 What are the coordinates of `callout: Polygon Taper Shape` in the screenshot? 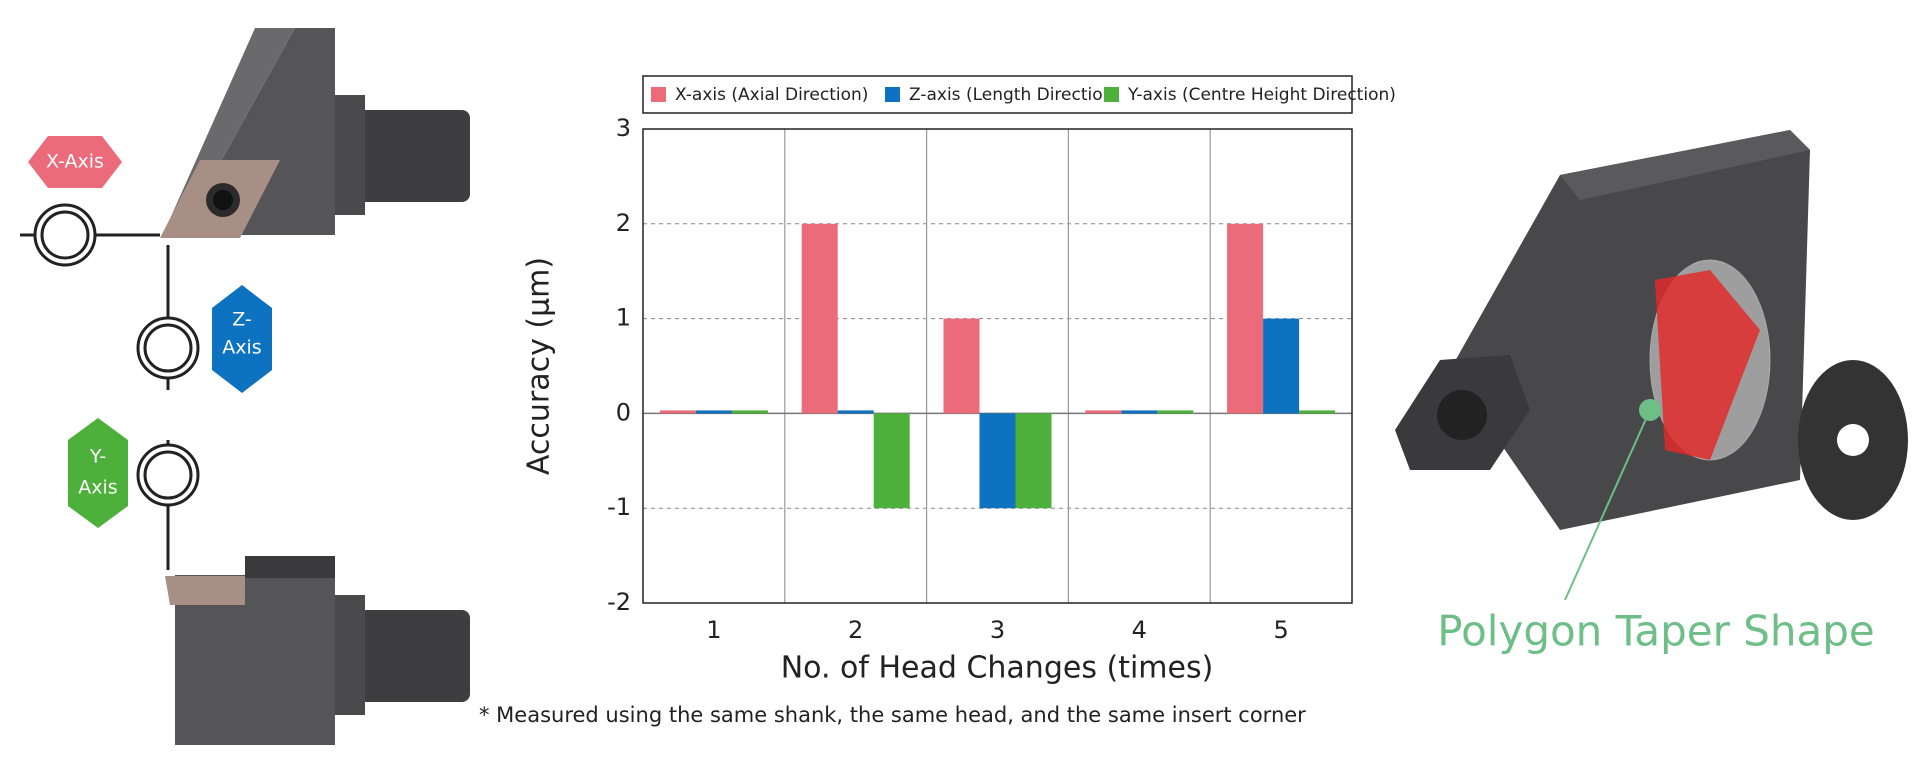 It's located at (1655, 631).